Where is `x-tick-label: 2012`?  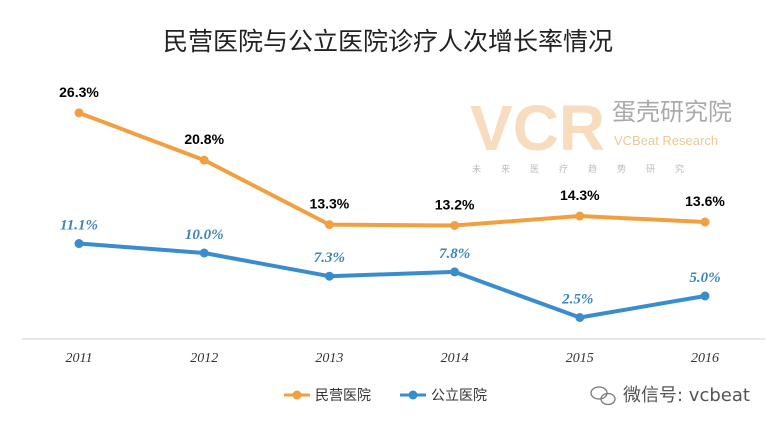 x-tick-label: 2012 is located at coordinates (204, 358).